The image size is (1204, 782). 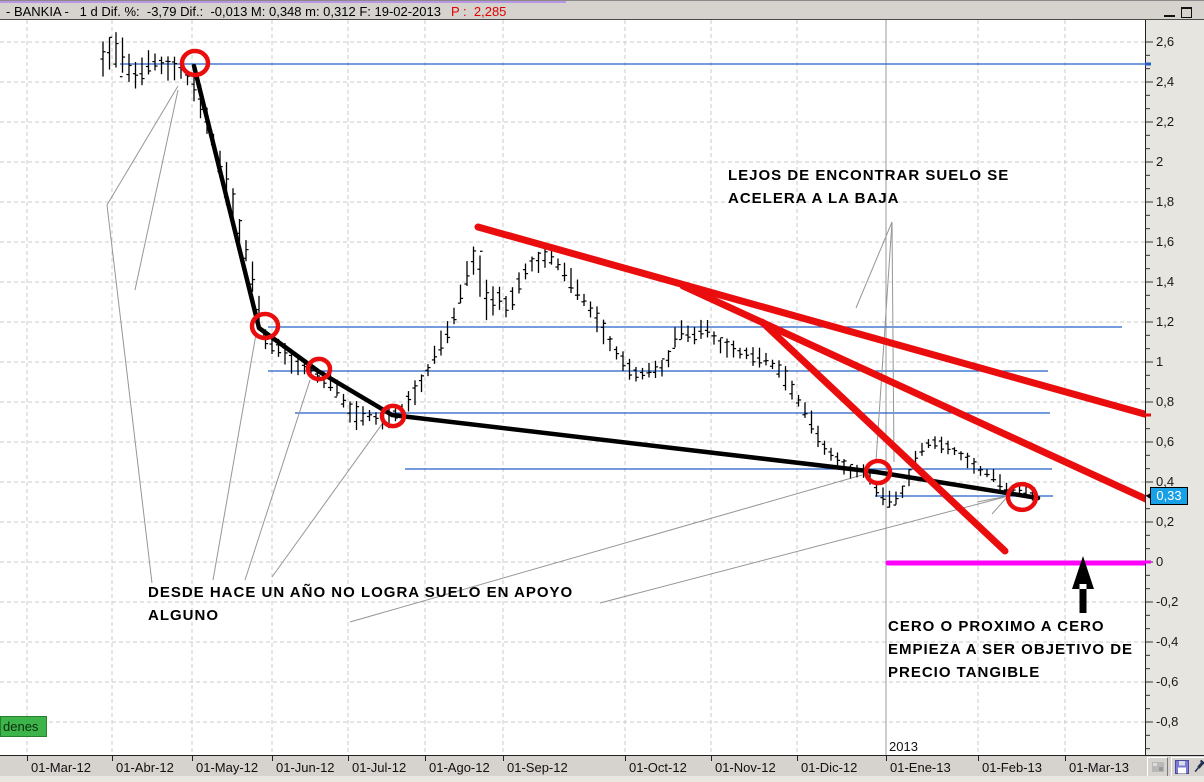 What do you see at coordinates (1165, 281) in the screenshot?
I see `svg-text: 1,4` at bounding box center [1165, 281].